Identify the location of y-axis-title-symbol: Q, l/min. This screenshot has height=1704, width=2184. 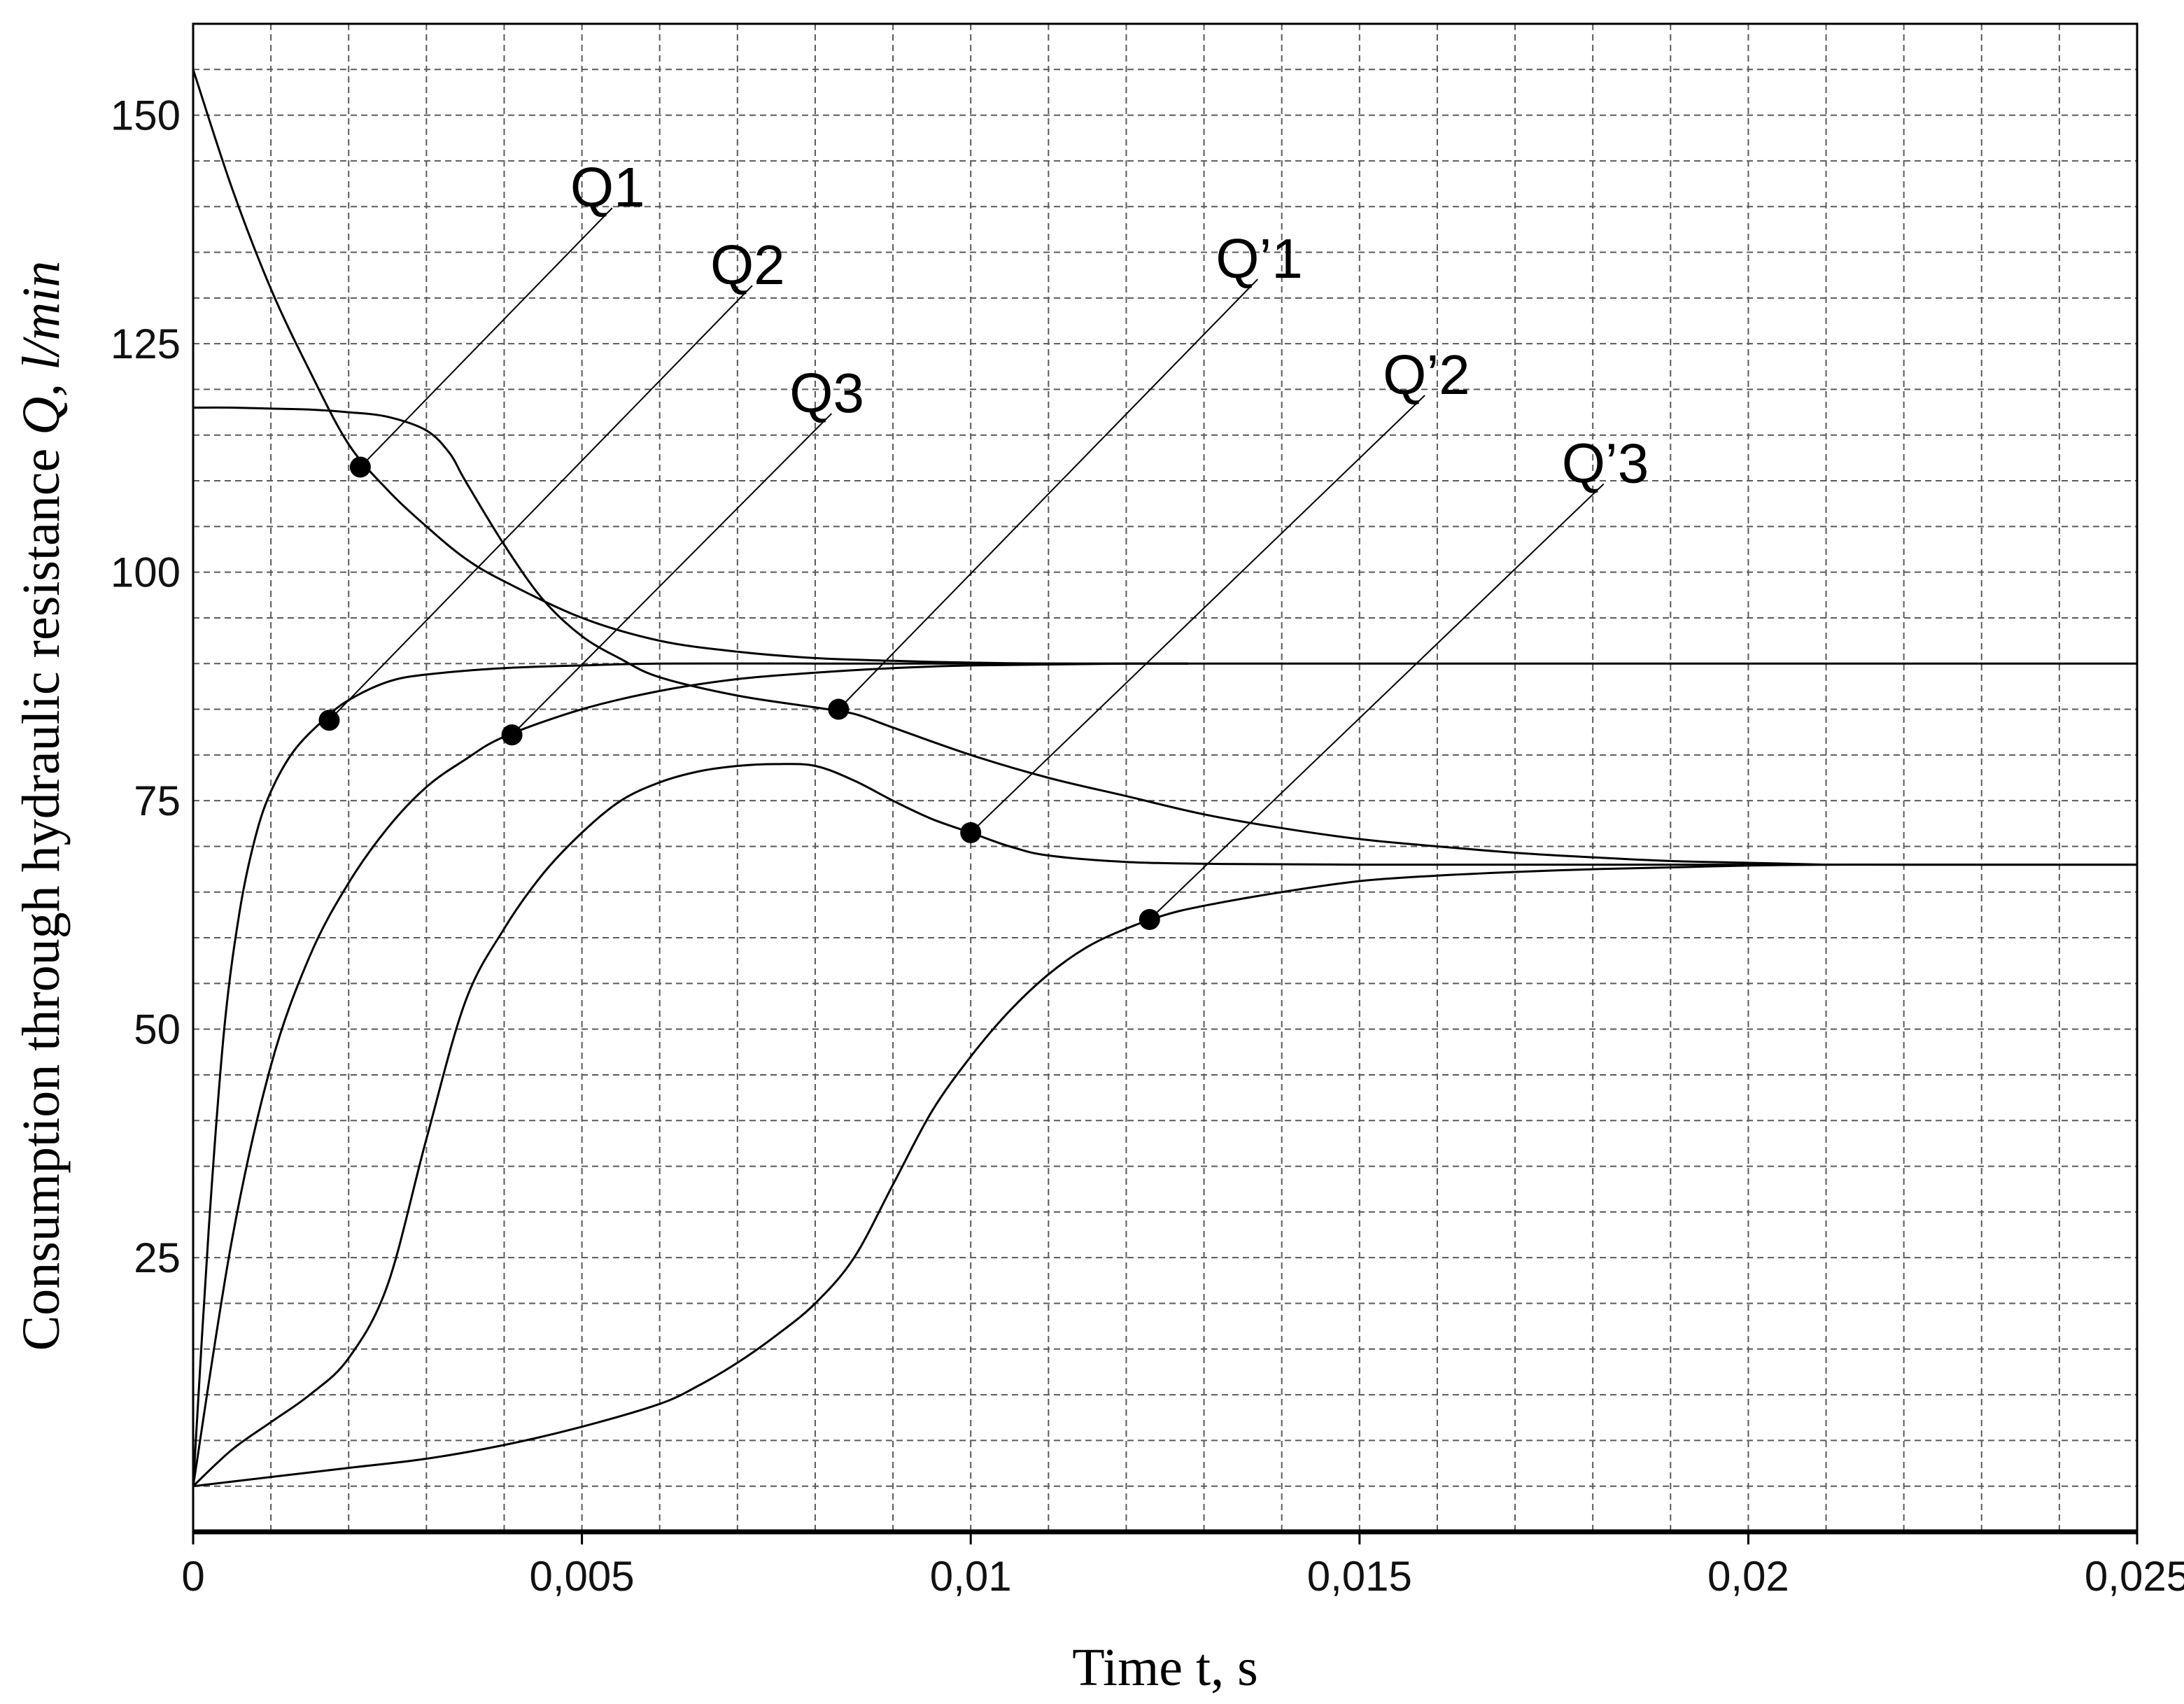
(41, 348).